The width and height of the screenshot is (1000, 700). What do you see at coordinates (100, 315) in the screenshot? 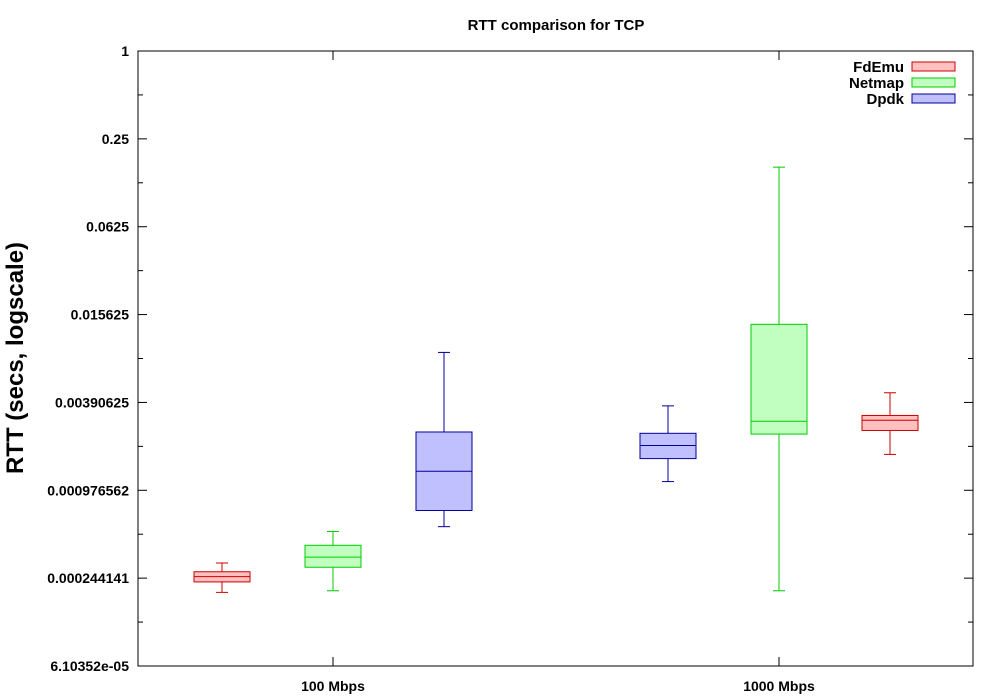
I see `y-tick-label: 0.015625` at bounding box center [100, 315].